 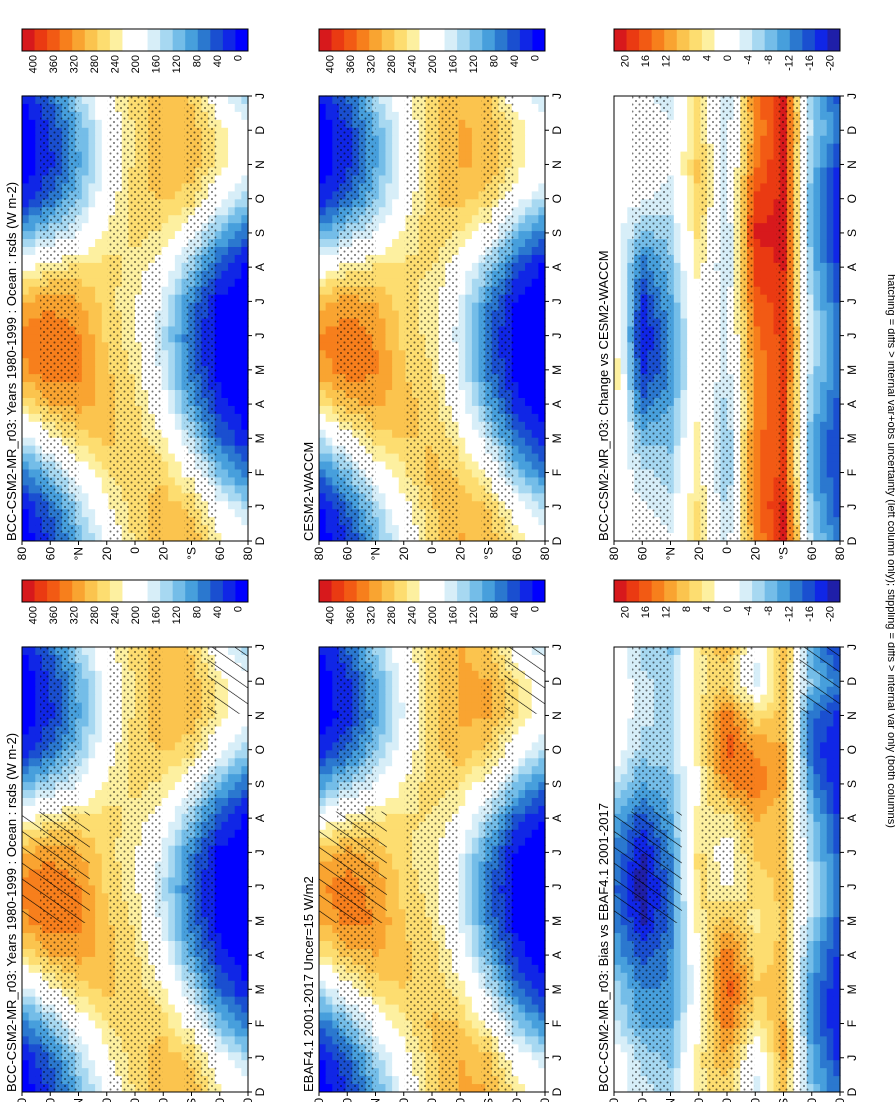 What do you see at coordinates (74, 615) in the screenshot?
I see `colorbar-tick-label: 320` at bounding box center [74, 615].